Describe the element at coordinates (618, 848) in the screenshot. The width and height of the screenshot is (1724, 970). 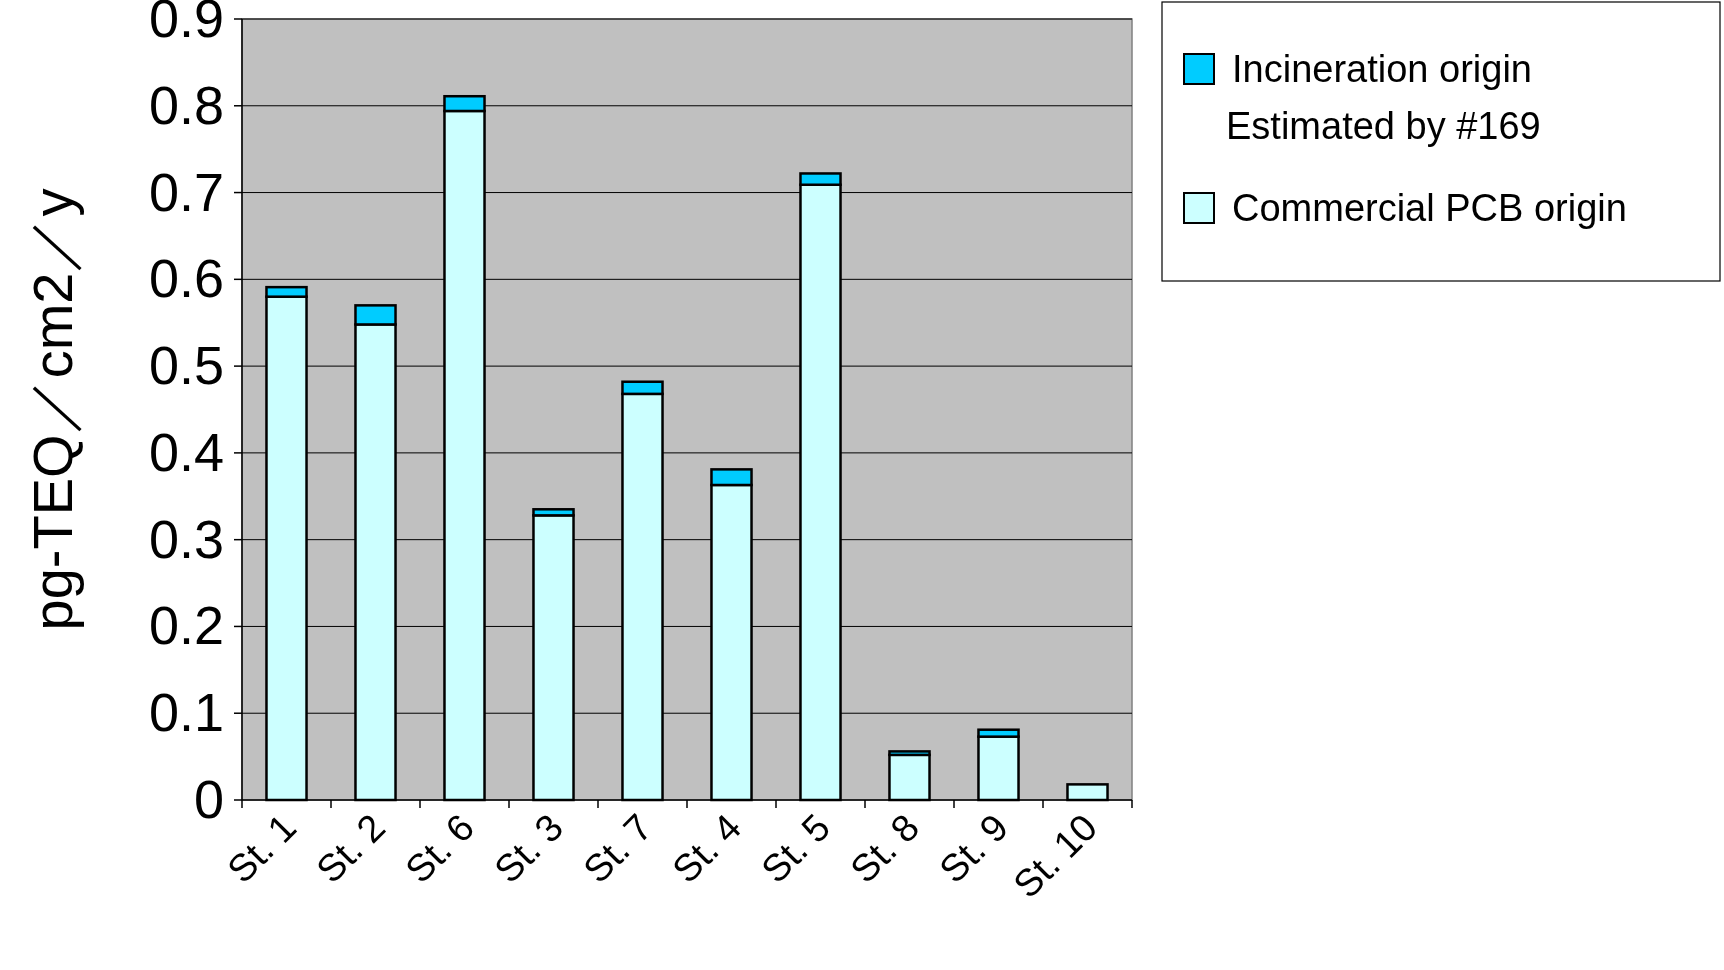
I see `x-tick-label: St. 7` at that location.